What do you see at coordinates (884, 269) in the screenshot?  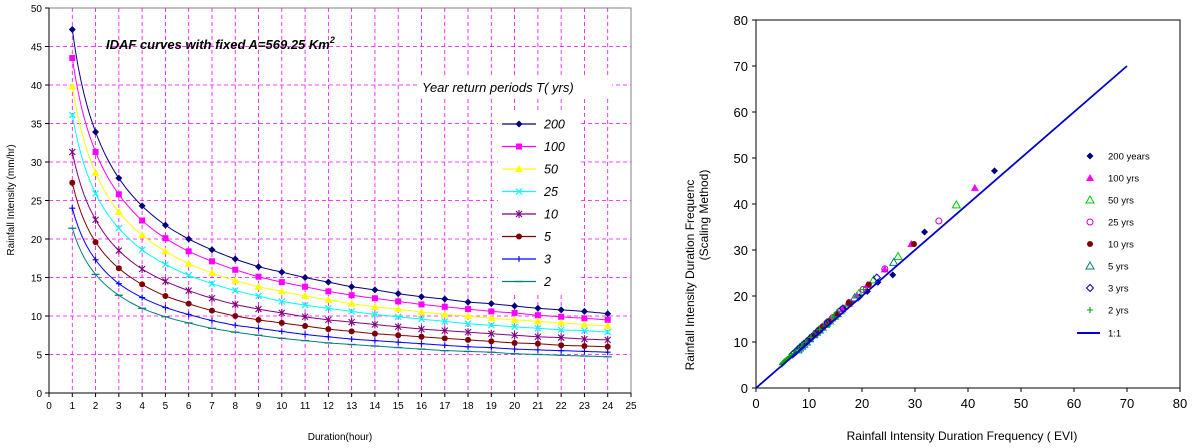 I see `series-100-yrs-point` at bounding box center [884, 269].